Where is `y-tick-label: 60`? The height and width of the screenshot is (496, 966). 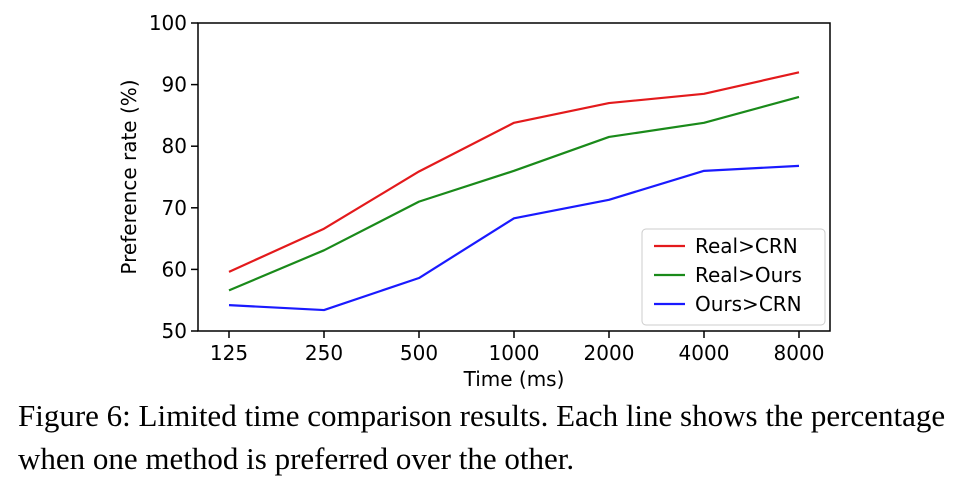
y-tick-label: 60 is located at coordinates (174, 269).